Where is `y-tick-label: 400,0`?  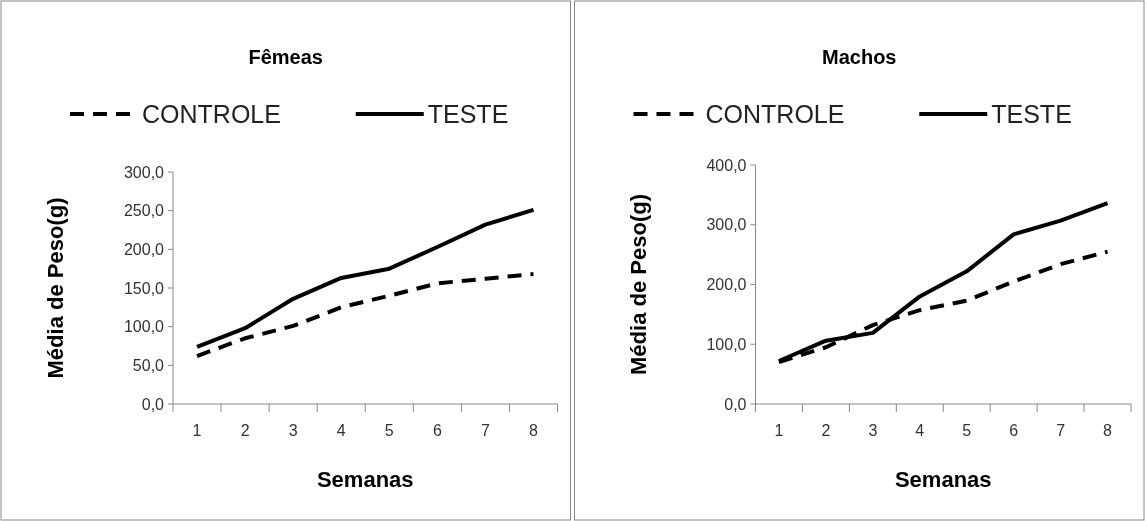 y-tick-label: 400,0 is located at coordinates (726, 165).